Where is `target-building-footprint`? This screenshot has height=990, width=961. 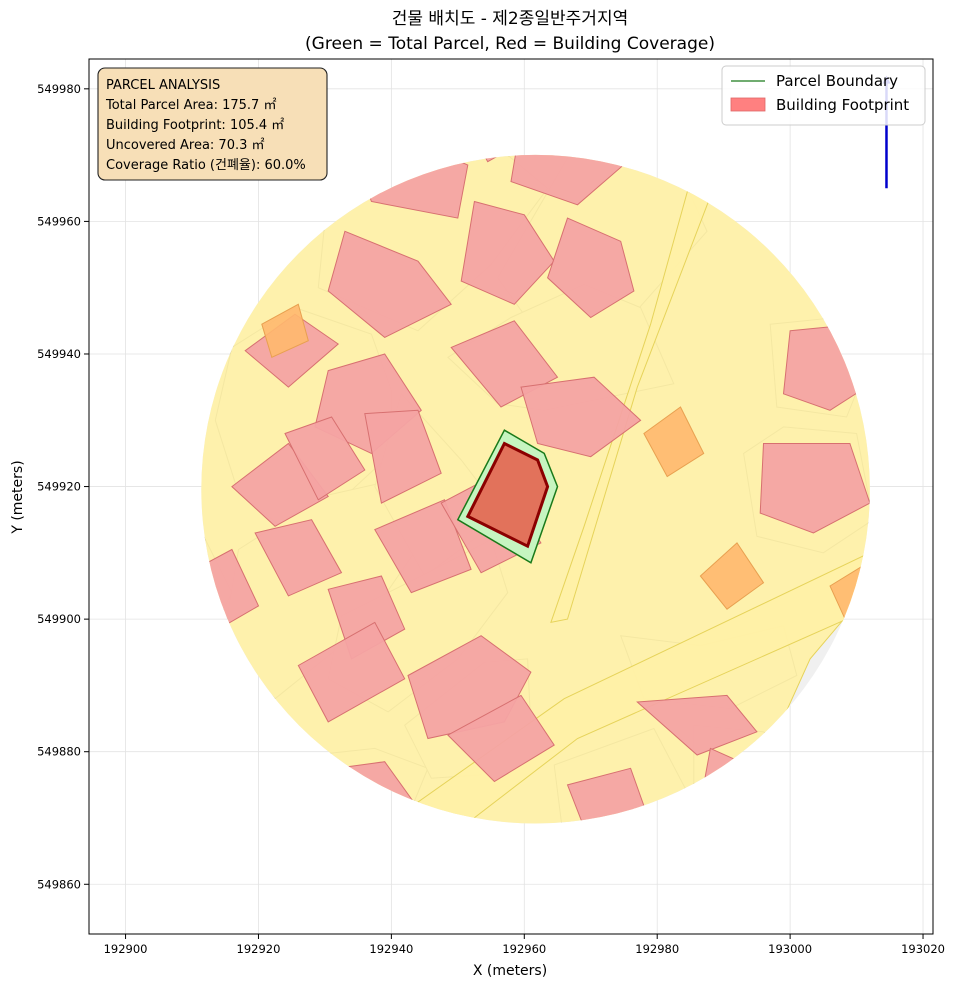
target-building-footprint is located at coordinates (507, 495).